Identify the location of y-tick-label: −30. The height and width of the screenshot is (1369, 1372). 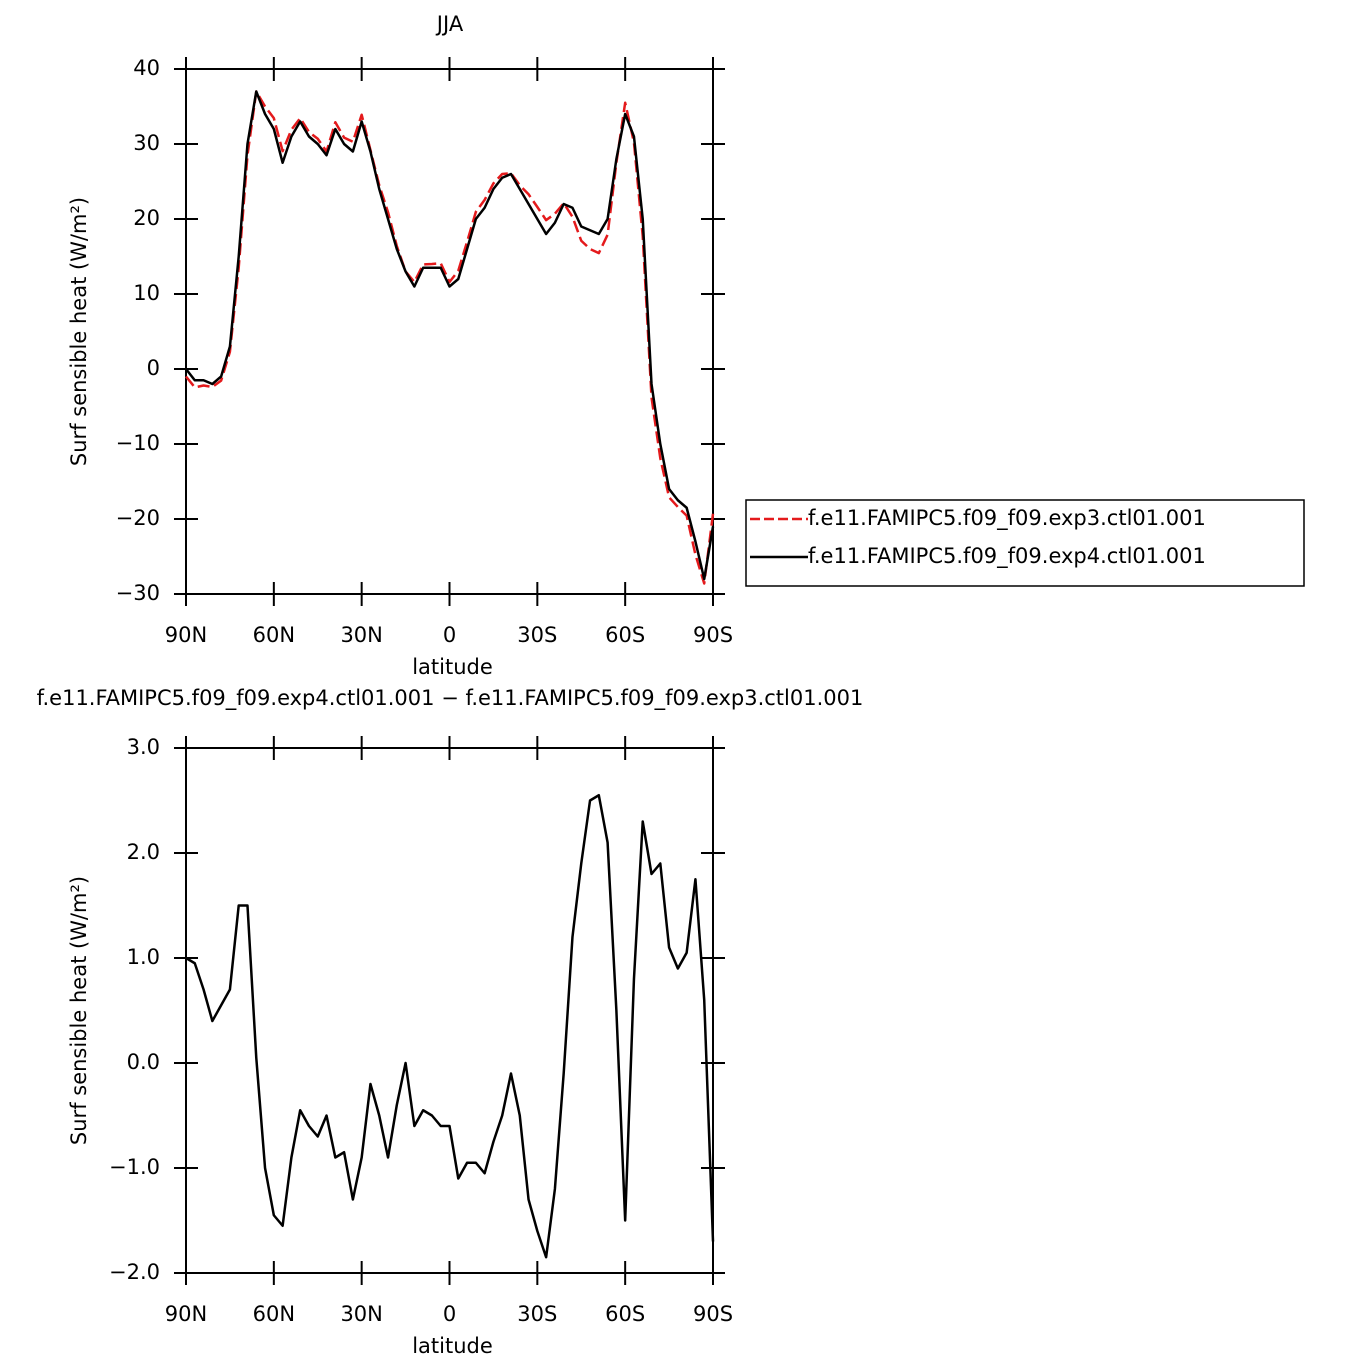
(138, 593).